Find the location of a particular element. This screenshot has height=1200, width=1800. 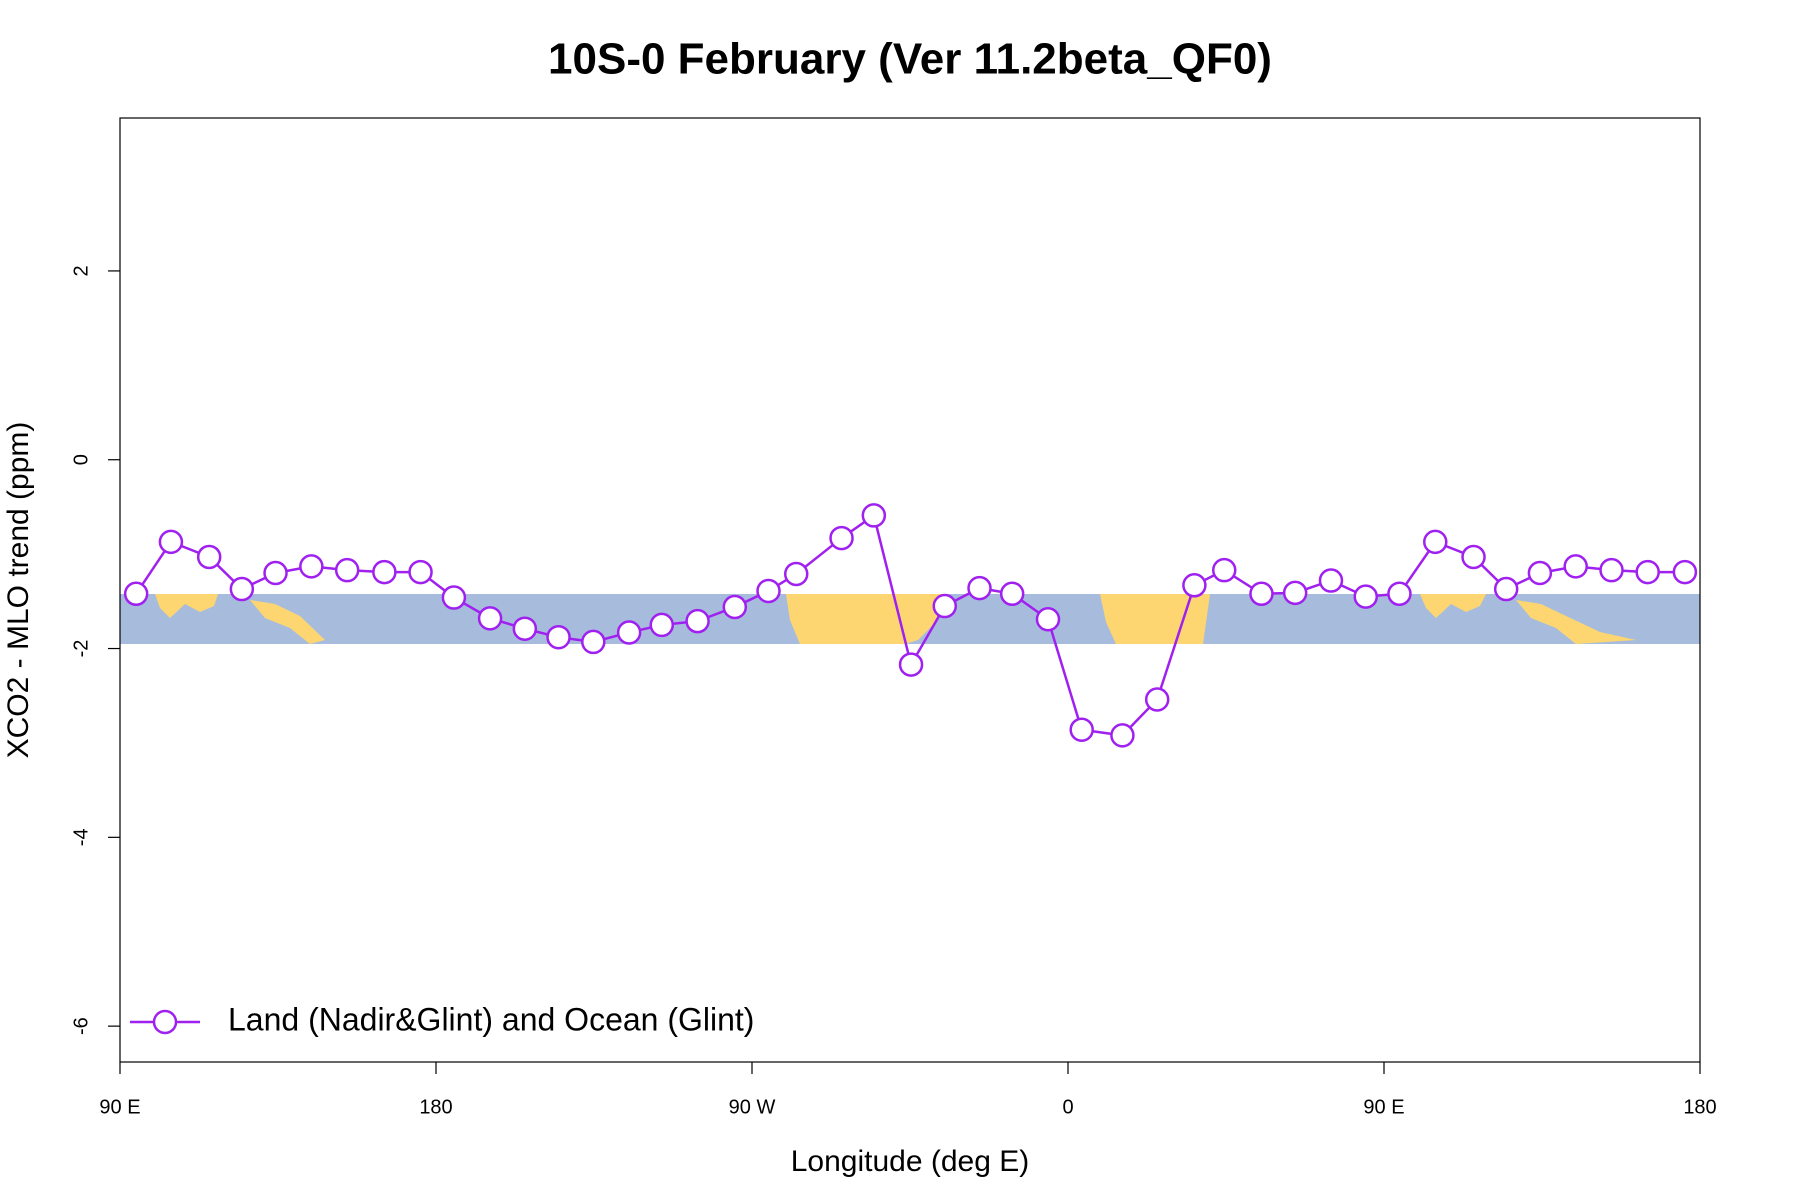

legend-item: Land (Nadir&Glint) and Ocean (Glint) is located at coordinates (442, 1019).